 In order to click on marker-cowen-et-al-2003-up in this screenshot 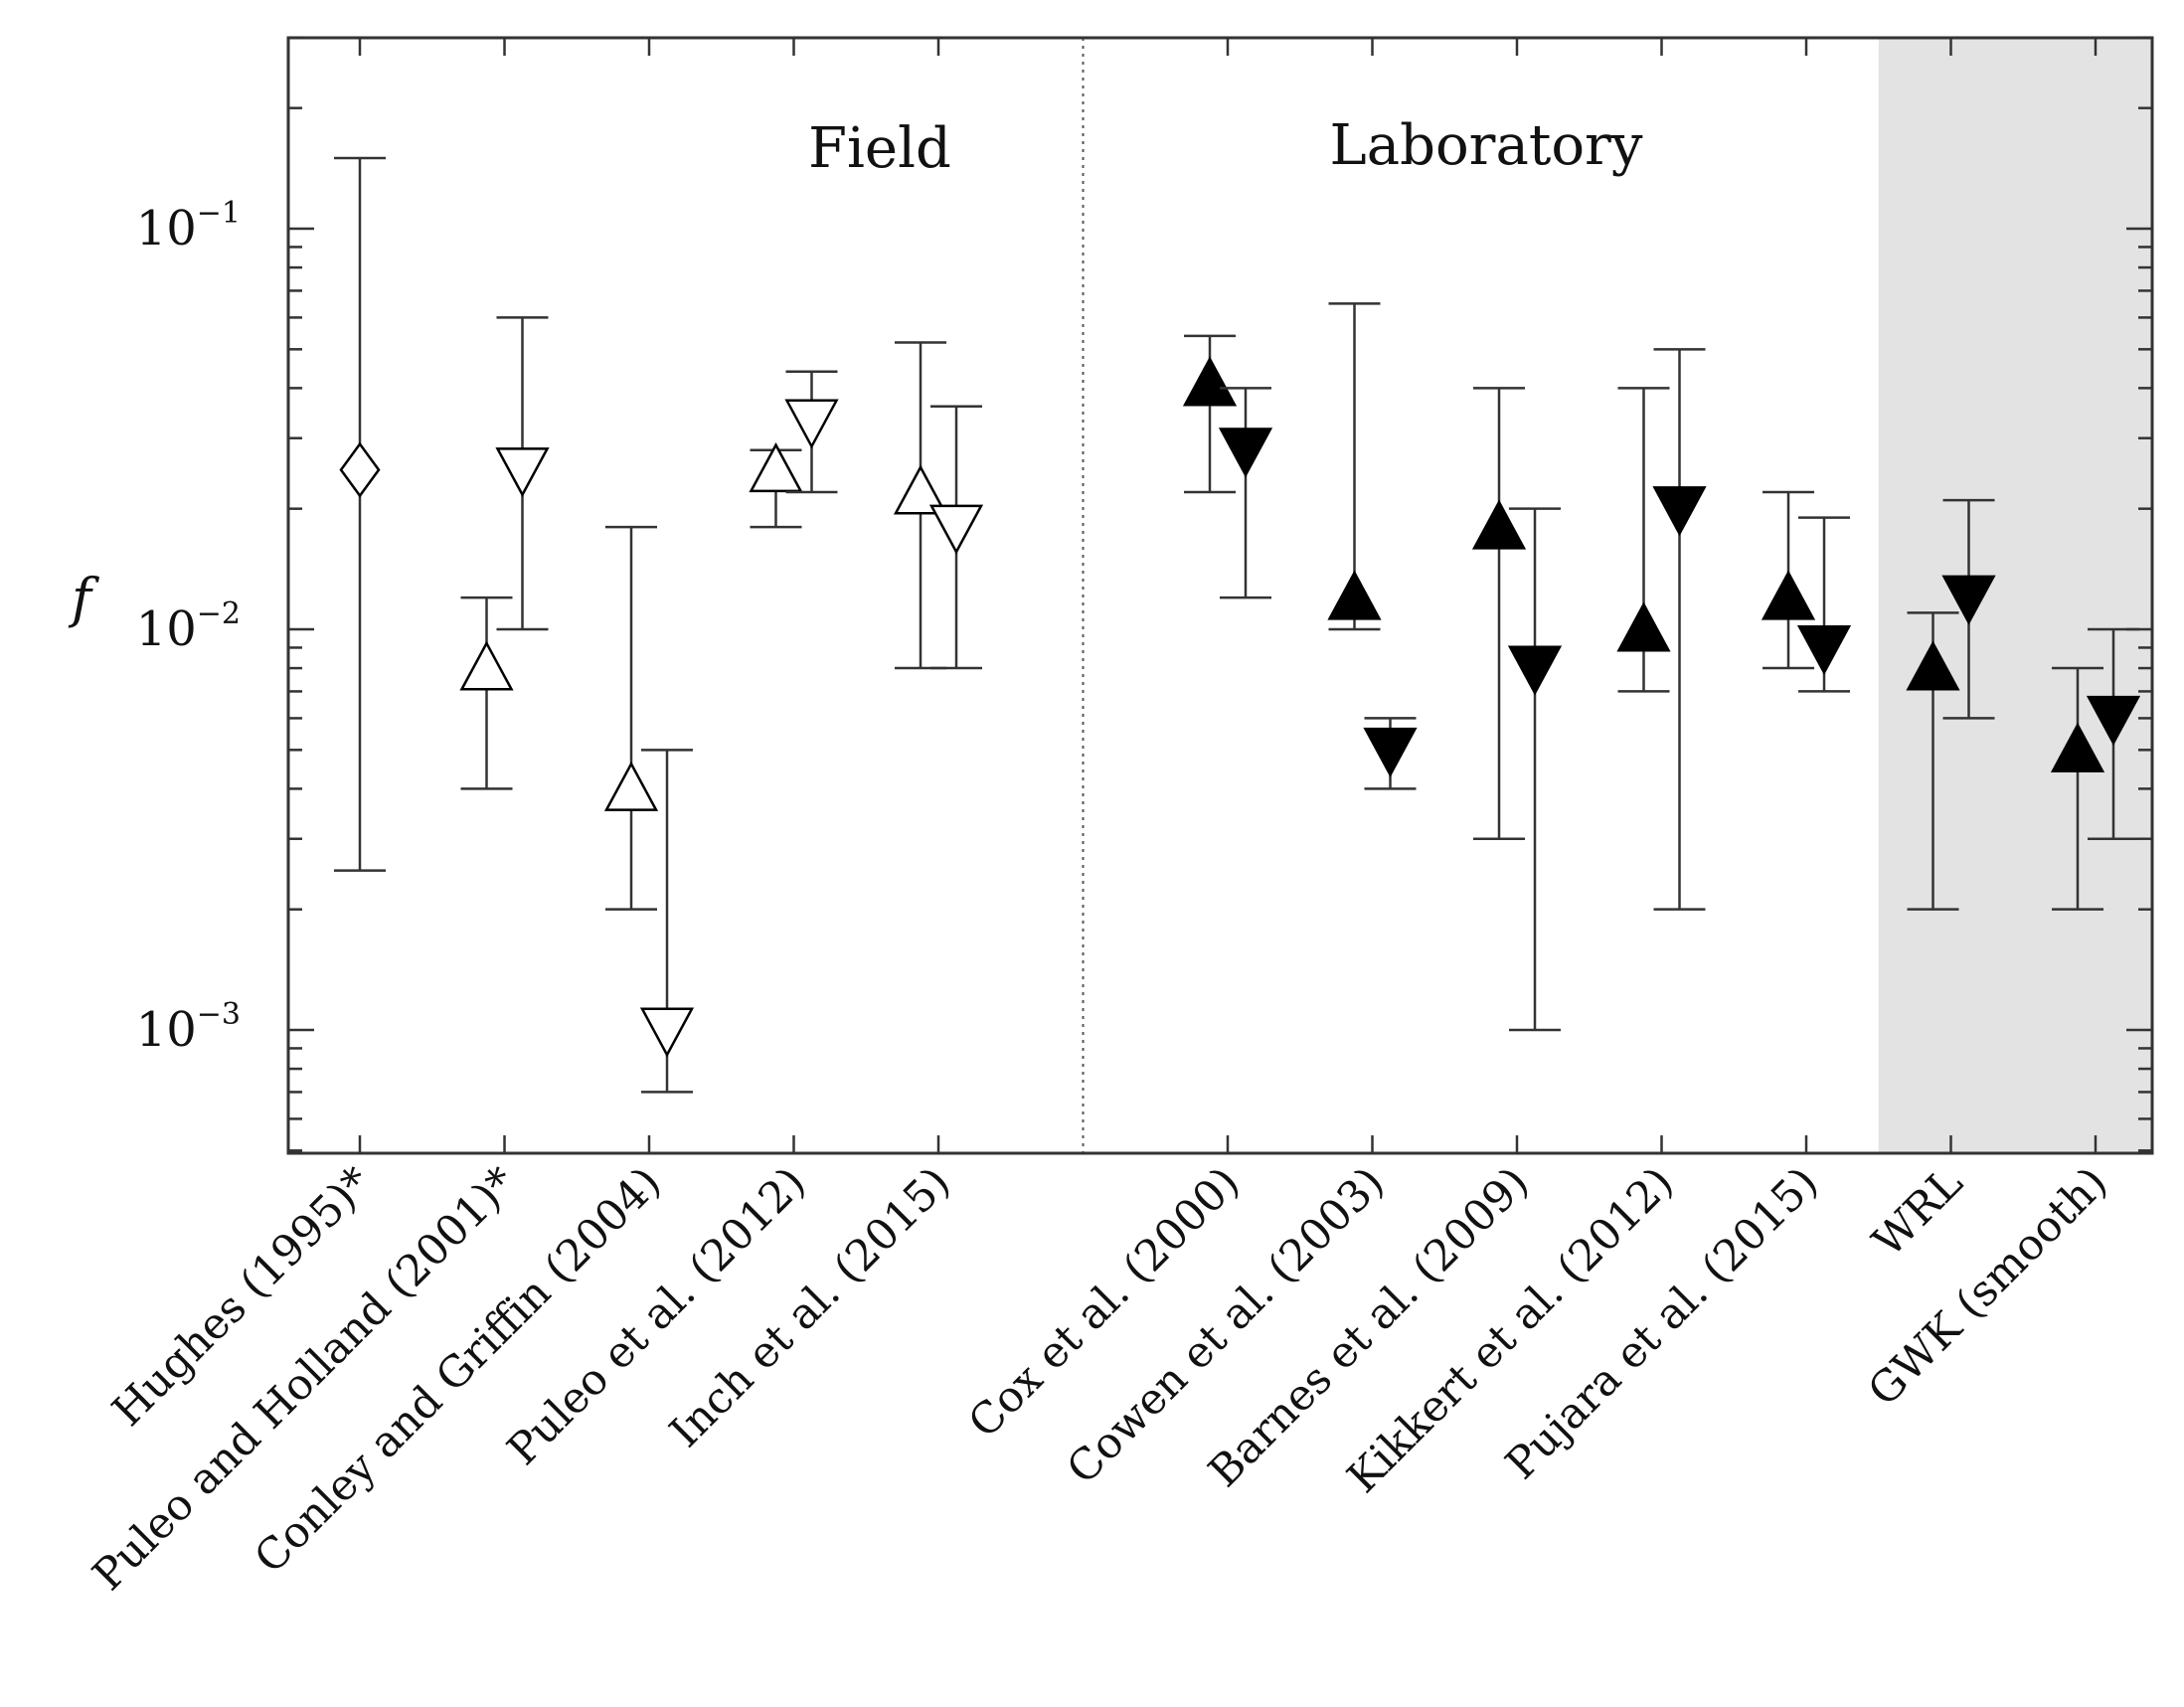, I will do `click(1354, 595)`.